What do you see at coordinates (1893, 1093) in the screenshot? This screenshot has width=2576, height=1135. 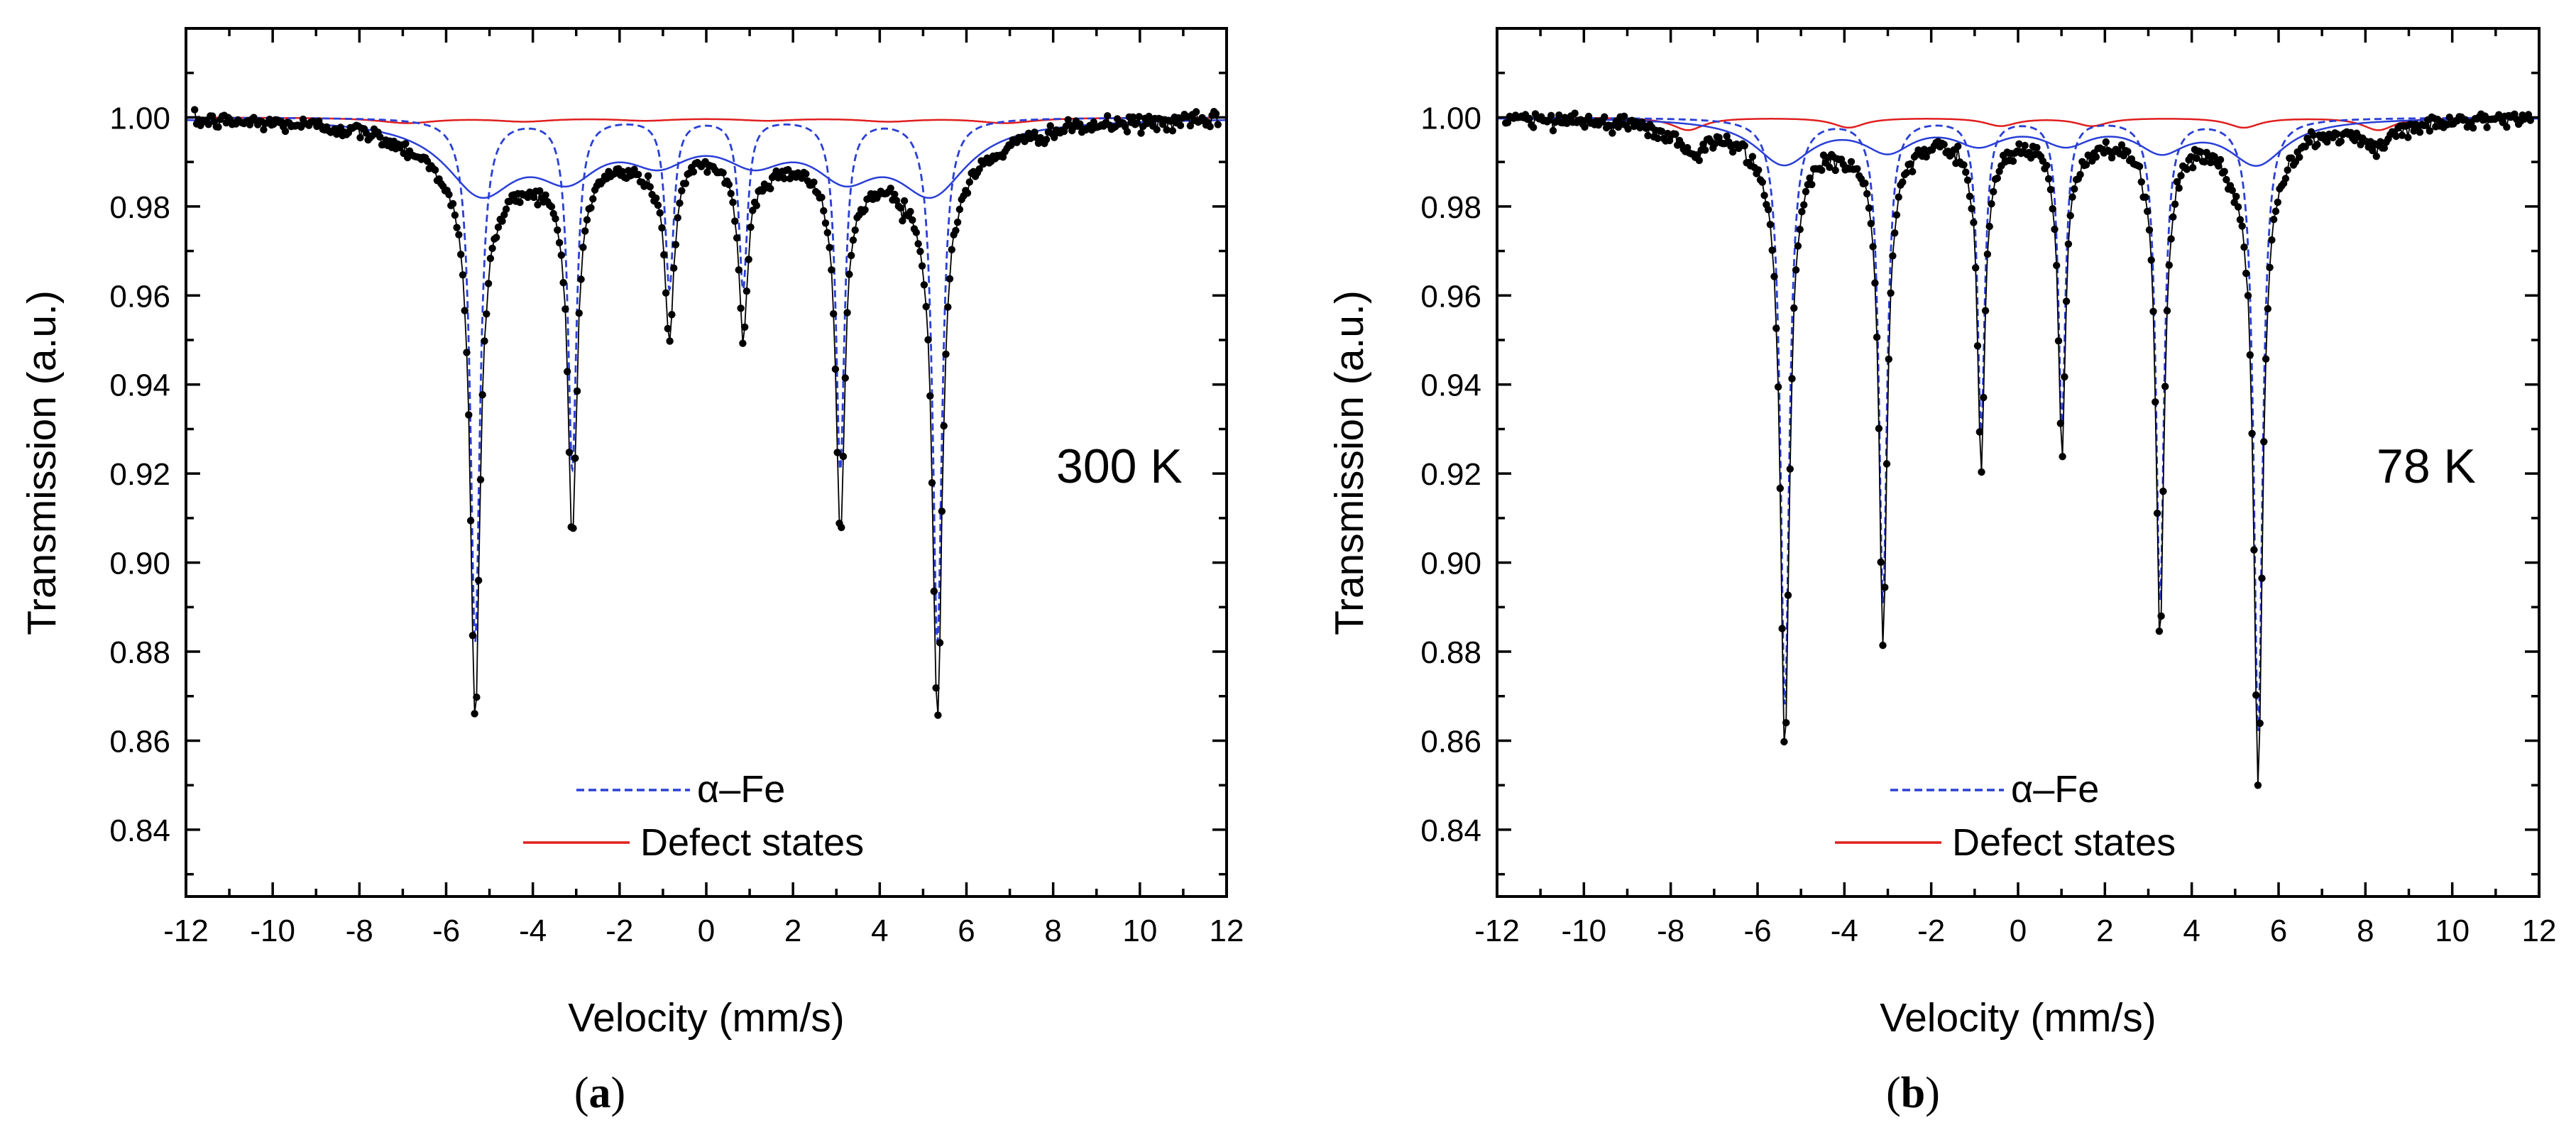 I see `caption-open-paren: (` at bounding box center [1893, 1093].